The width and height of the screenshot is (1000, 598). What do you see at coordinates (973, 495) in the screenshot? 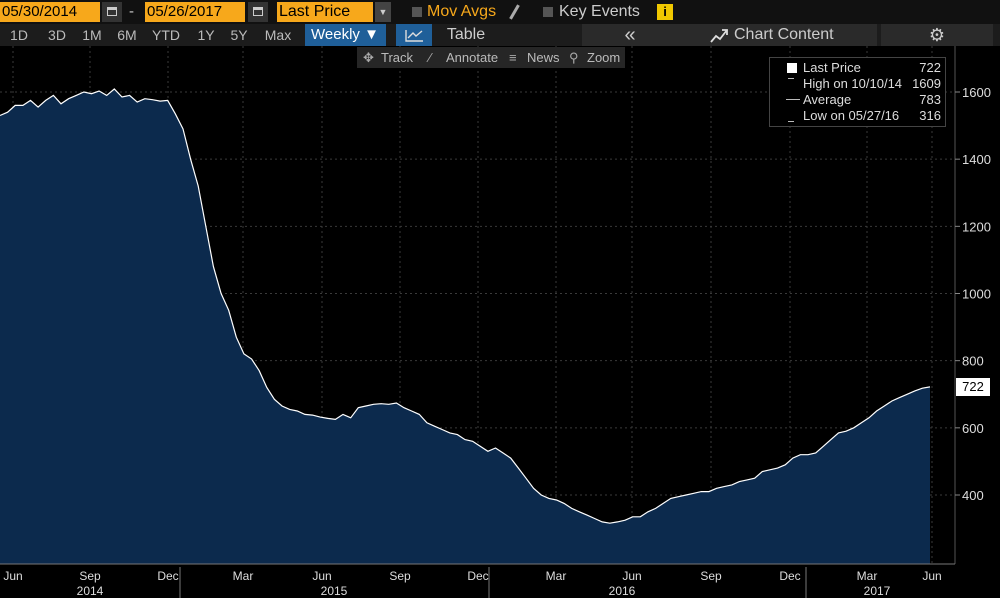
I see `y-tick-label: 400` at bounding box center [973, 495].